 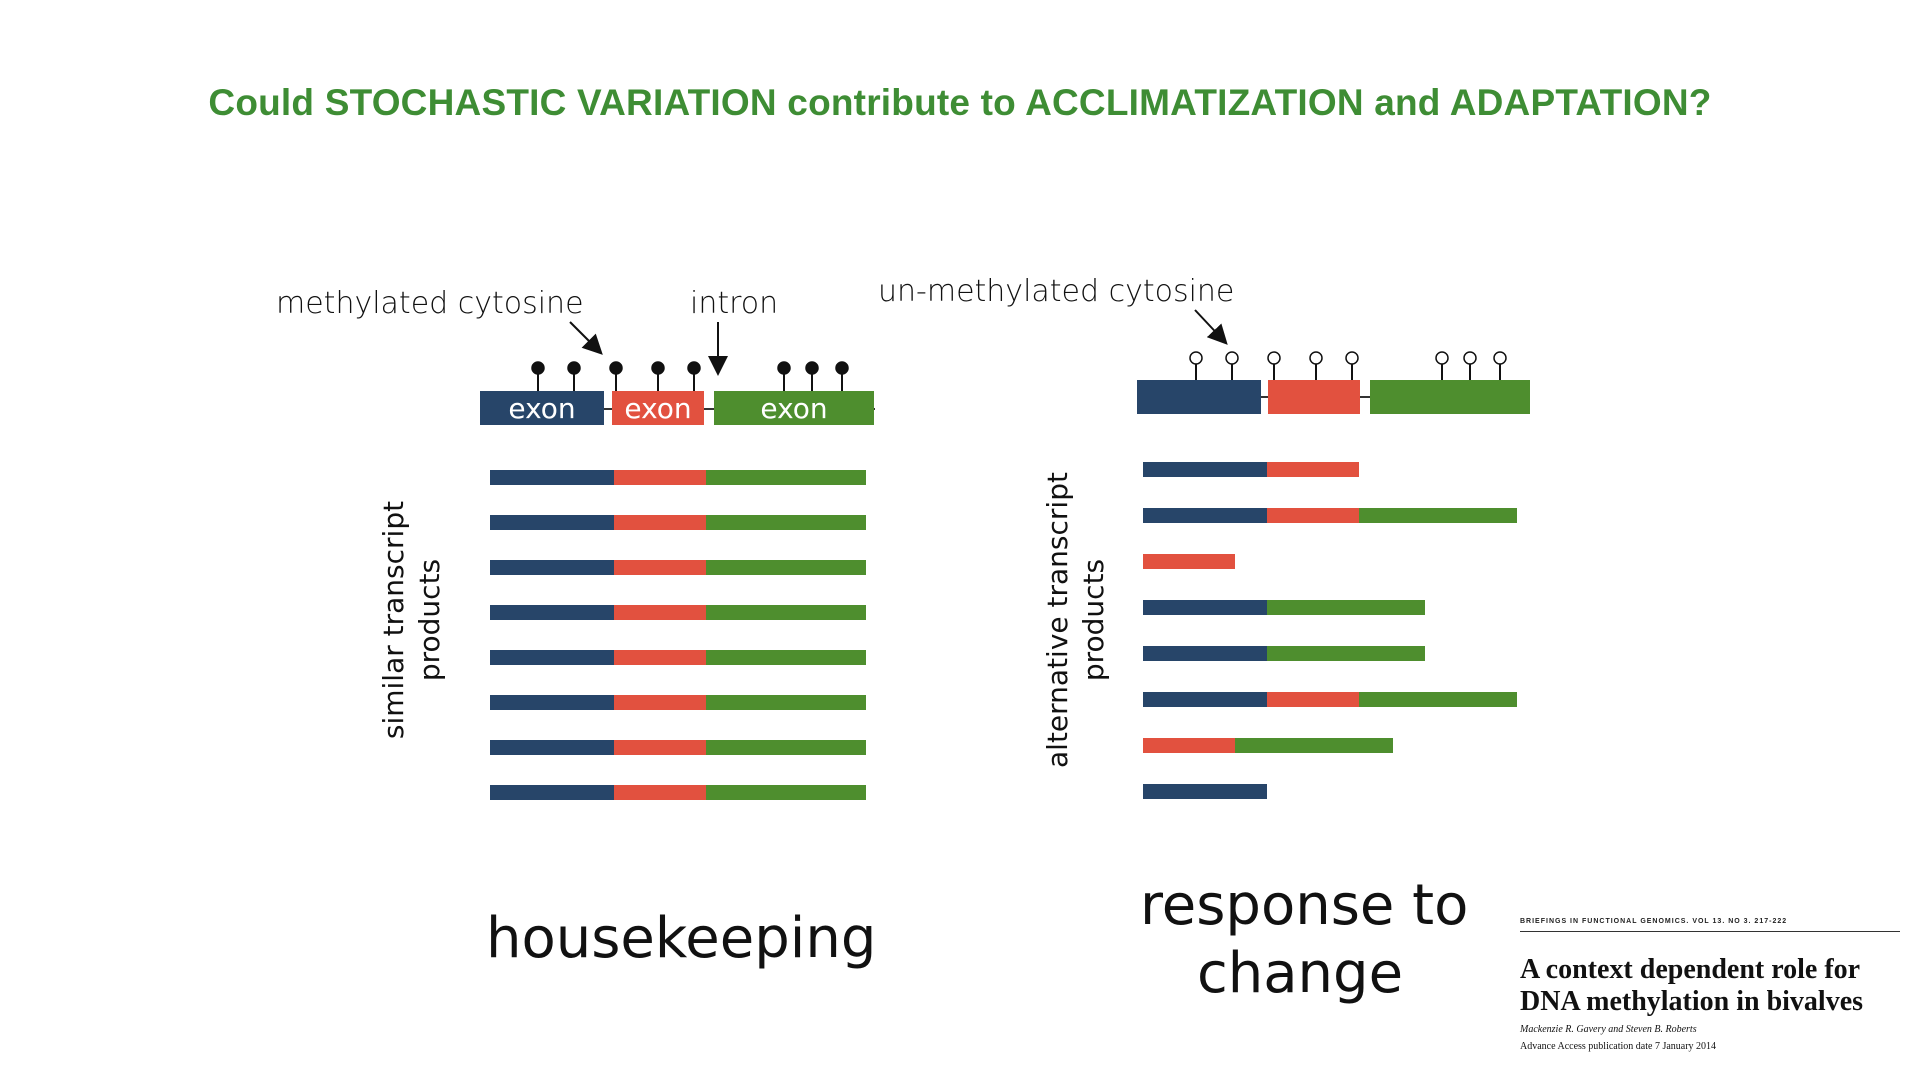 What do you see at coordinates (1211, 327) in the screenshot?
I see `unmethylated-arrow` at bounding box center [1211, 327].